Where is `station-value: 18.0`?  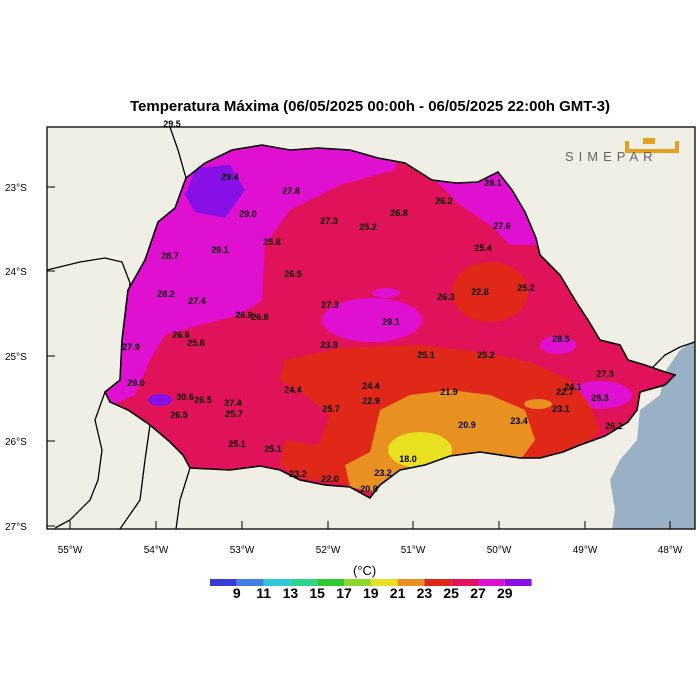 station-value: 18.0 is located at coordinates (408, 459).